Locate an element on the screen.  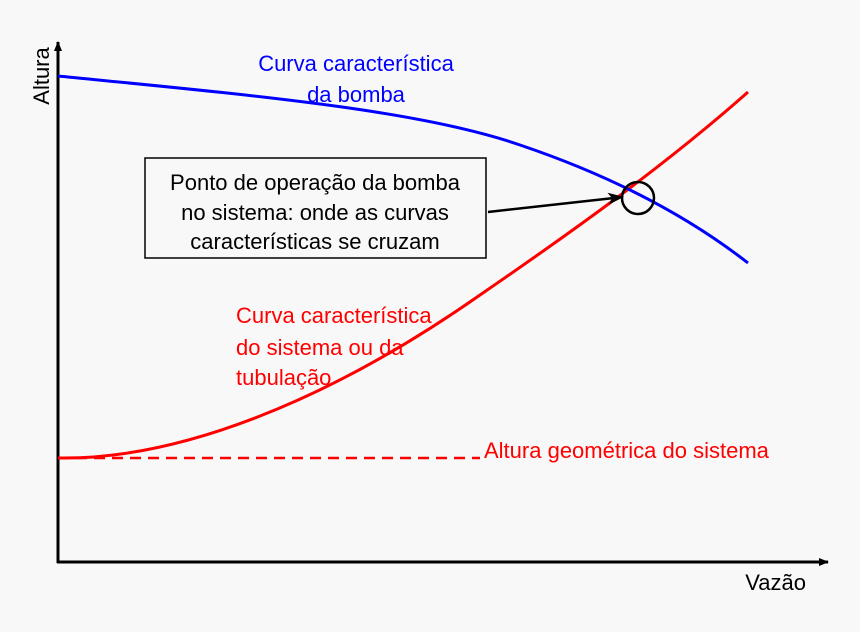
y-axis-label: Altura is located at coordinates (41, 76).